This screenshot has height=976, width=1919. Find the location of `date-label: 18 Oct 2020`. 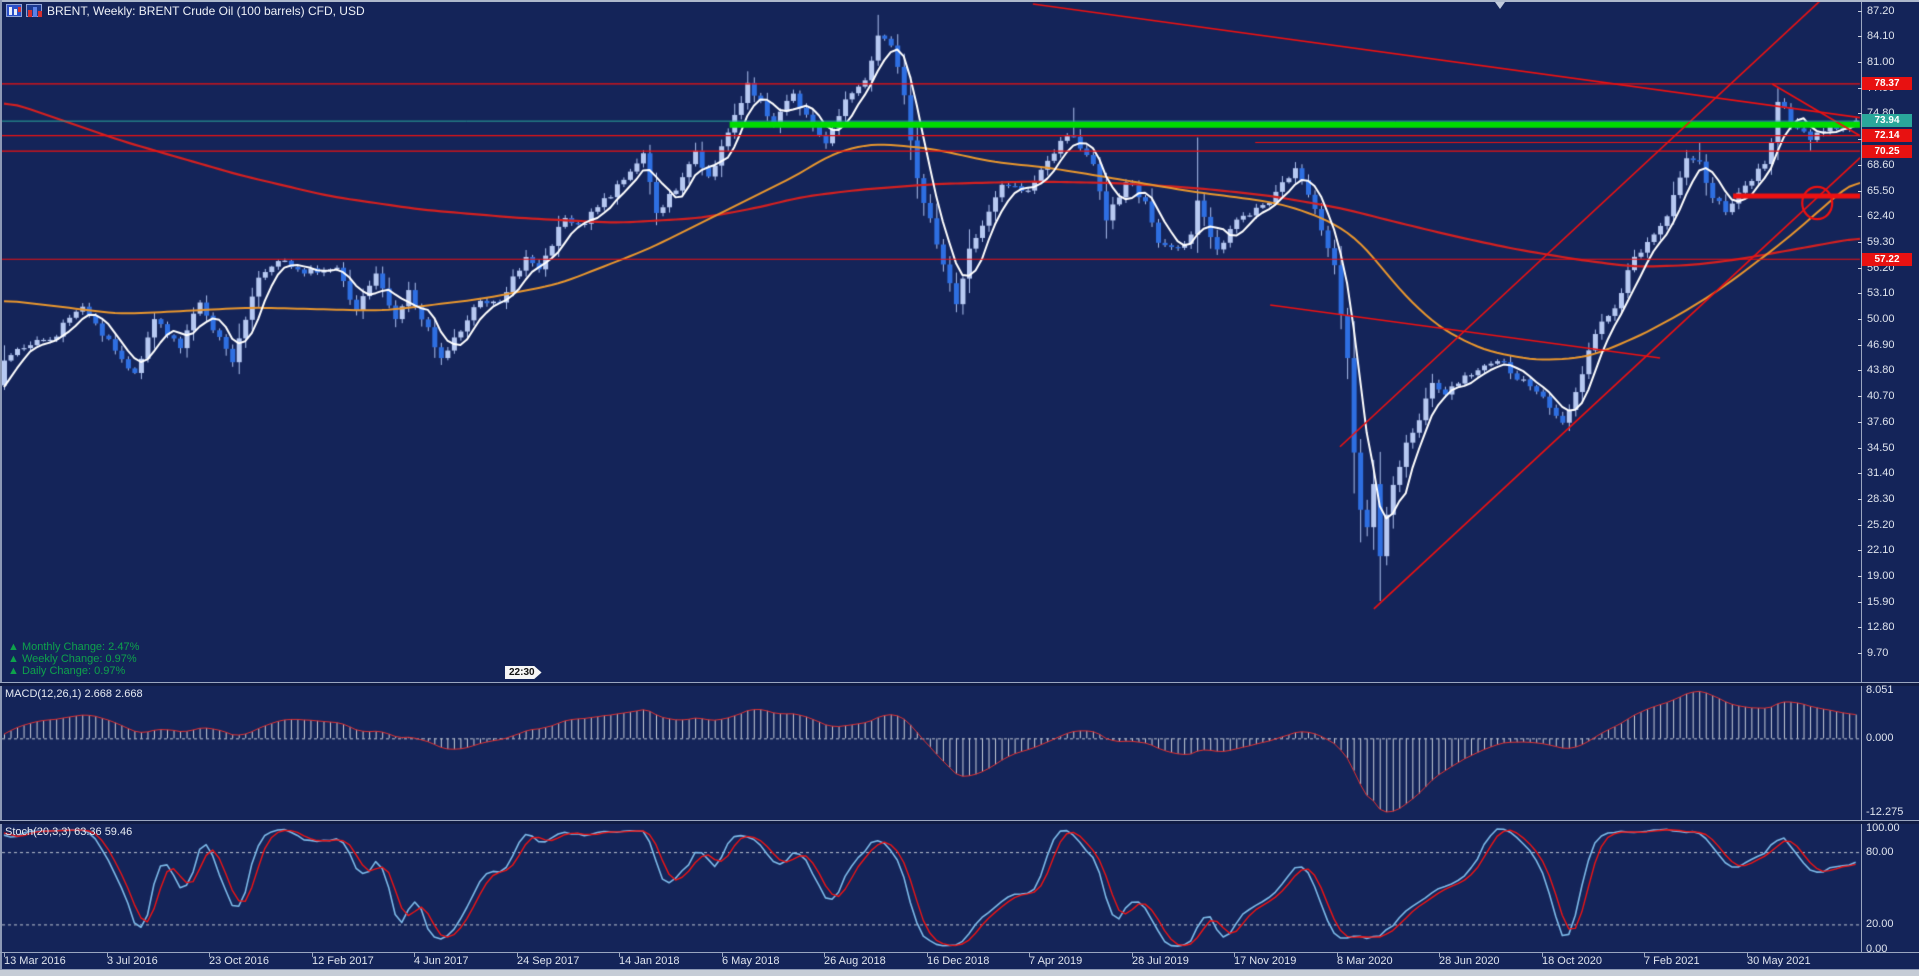

date-label: 18 Oct 2020 is located at coordinates (1572, 961).